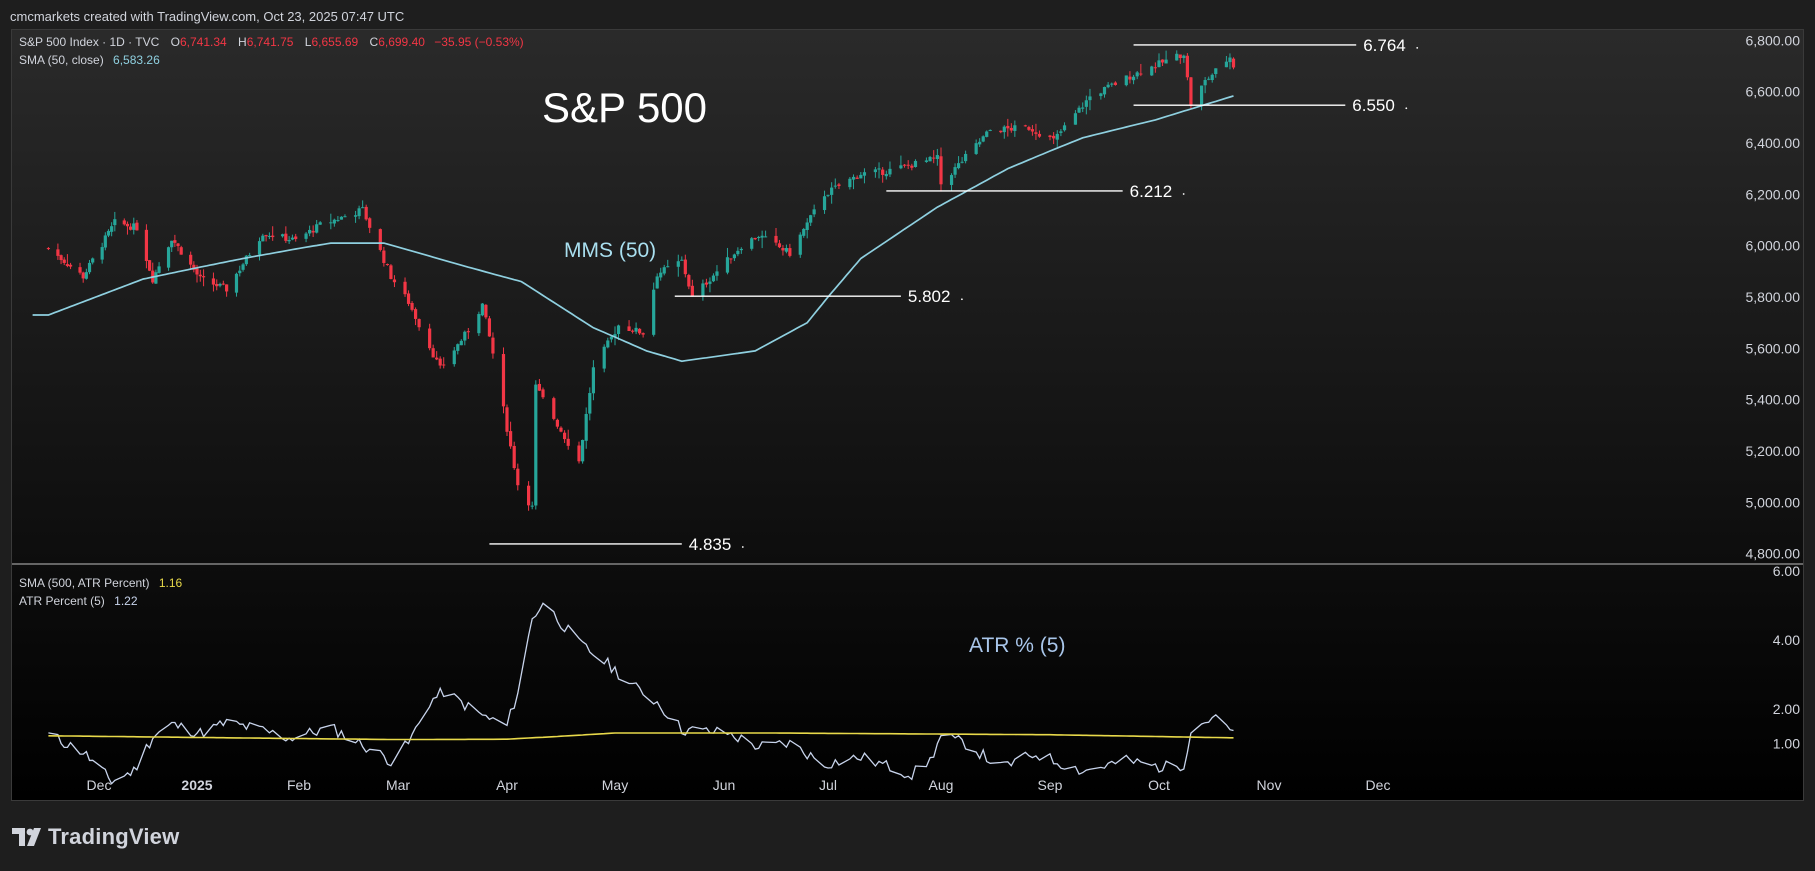 The image size is (1815, 871). I want to click on atr-legend-label: ATR Percent (5), so click(62, 601).